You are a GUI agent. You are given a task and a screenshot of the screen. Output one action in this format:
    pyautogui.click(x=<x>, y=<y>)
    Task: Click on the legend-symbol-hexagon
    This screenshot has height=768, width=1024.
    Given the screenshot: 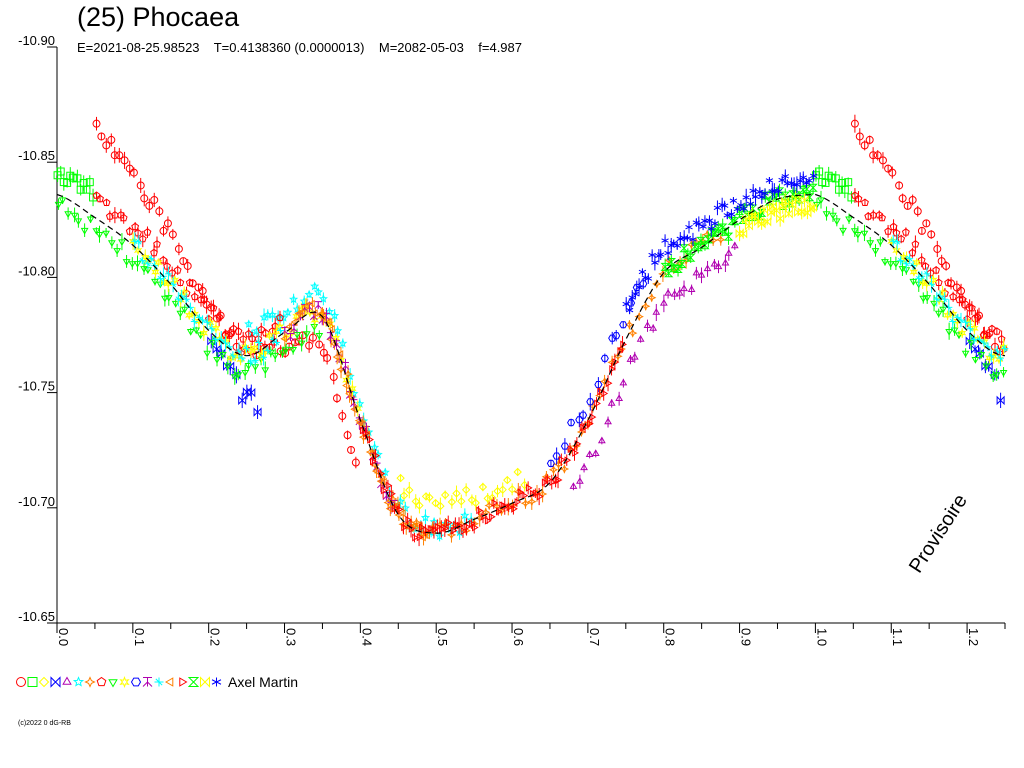 What is the action you would take?
    pyautogui.click(x=136, y=682)
    